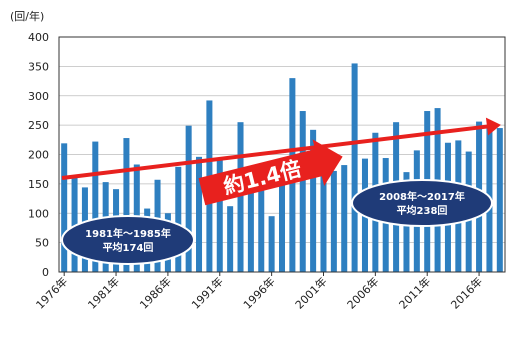  Describe the element at coordinates (422, 196) in the screenshot. I see `period2-label-line1: 2008年～2017年` at that location.